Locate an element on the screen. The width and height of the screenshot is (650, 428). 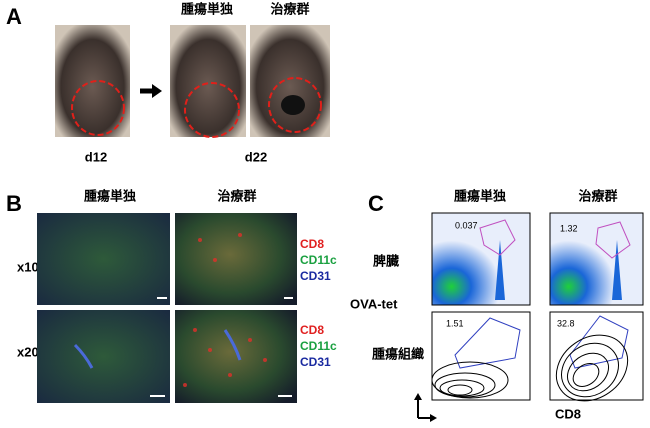
panel-label: A is located at coordinates (14, 16).